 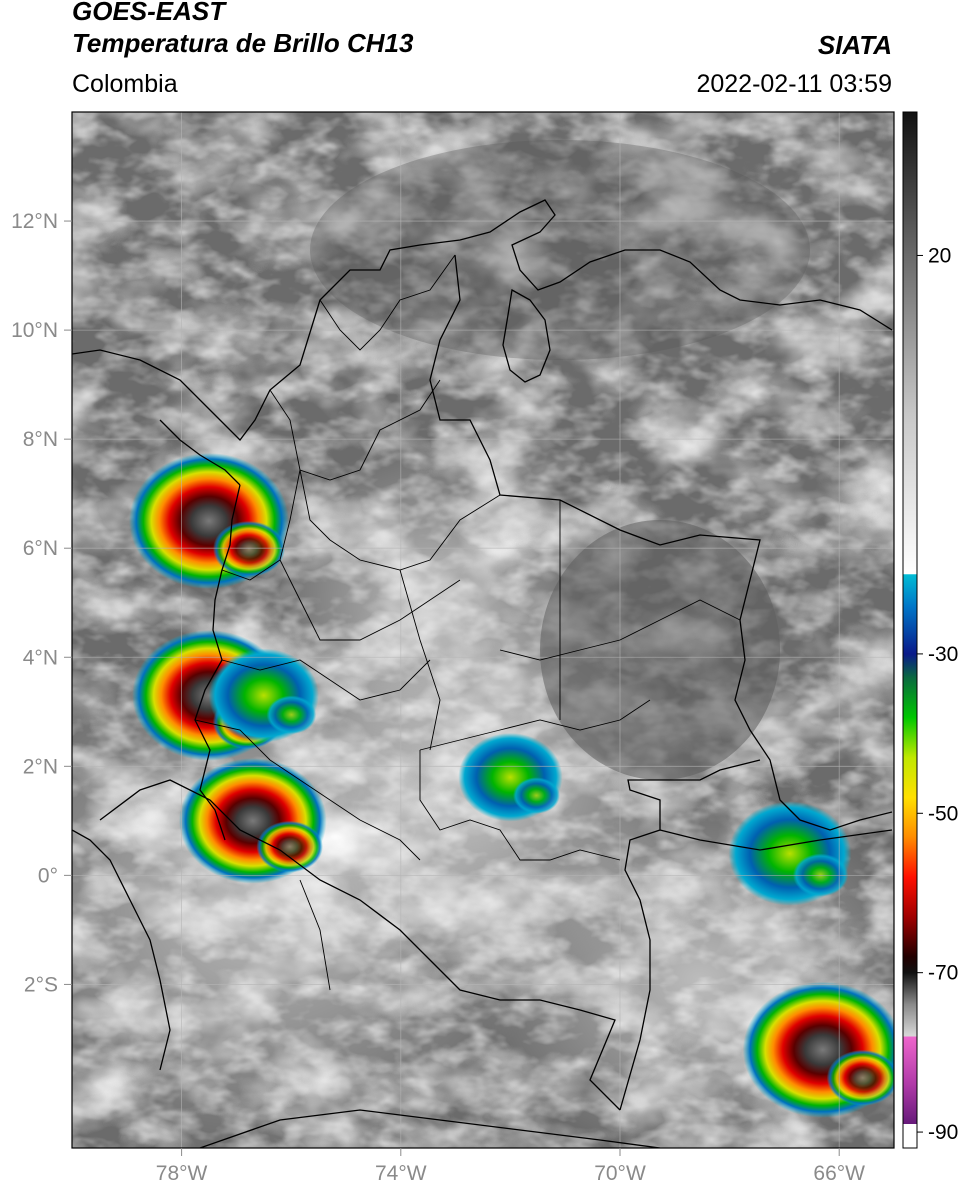 I want to click on colorbar-ticks: 20 -30 -50 -70 -90, so click(x=937, y=694).